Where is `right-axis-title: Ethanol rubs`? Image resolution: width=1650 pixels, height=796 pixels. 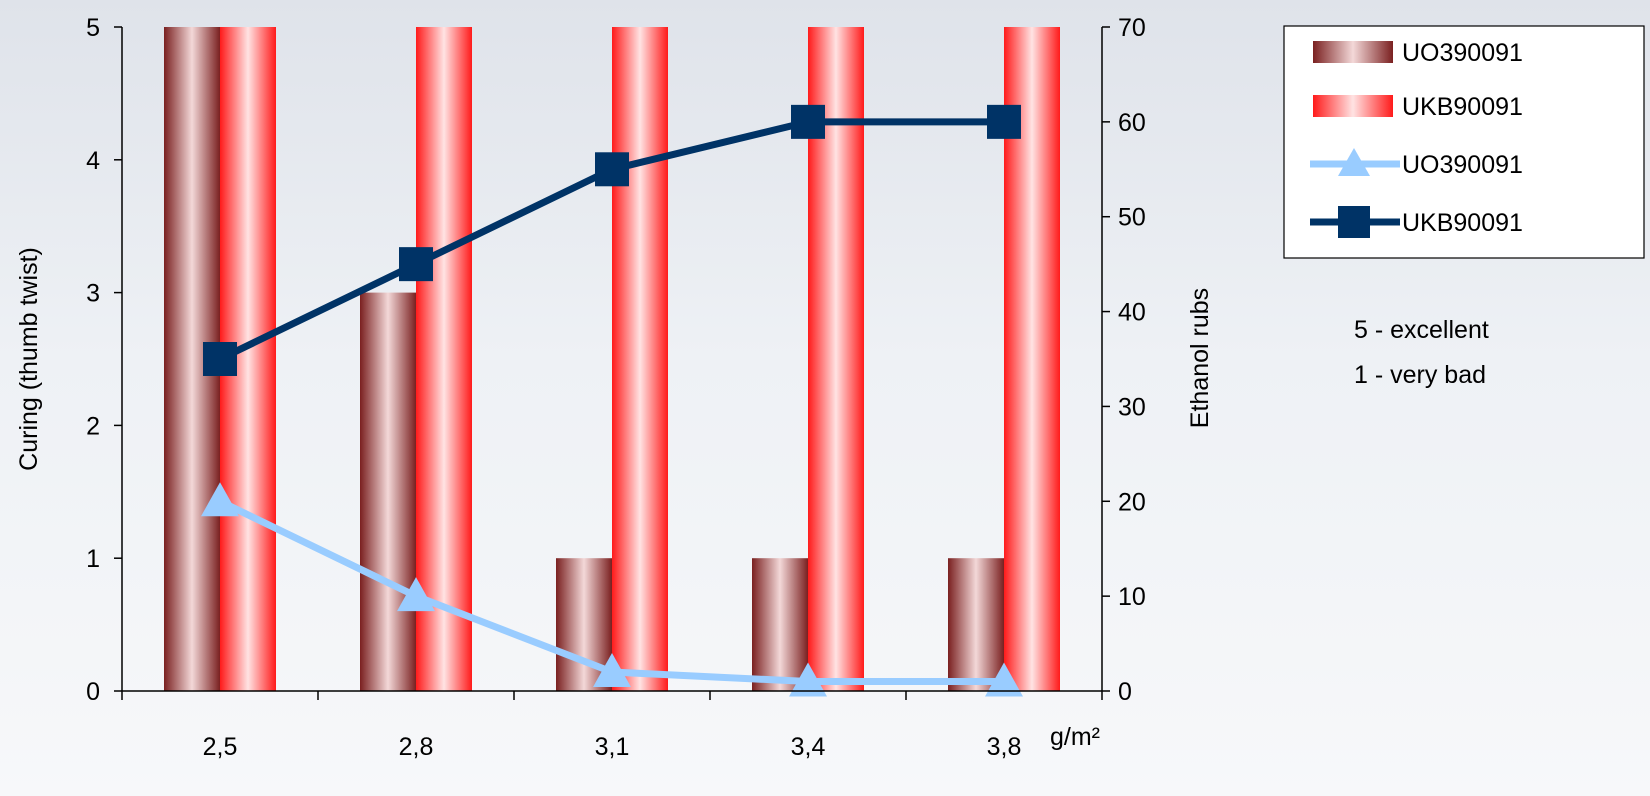
right-axis-title: Ethanol rubs is located at coordinates (1200, 358).